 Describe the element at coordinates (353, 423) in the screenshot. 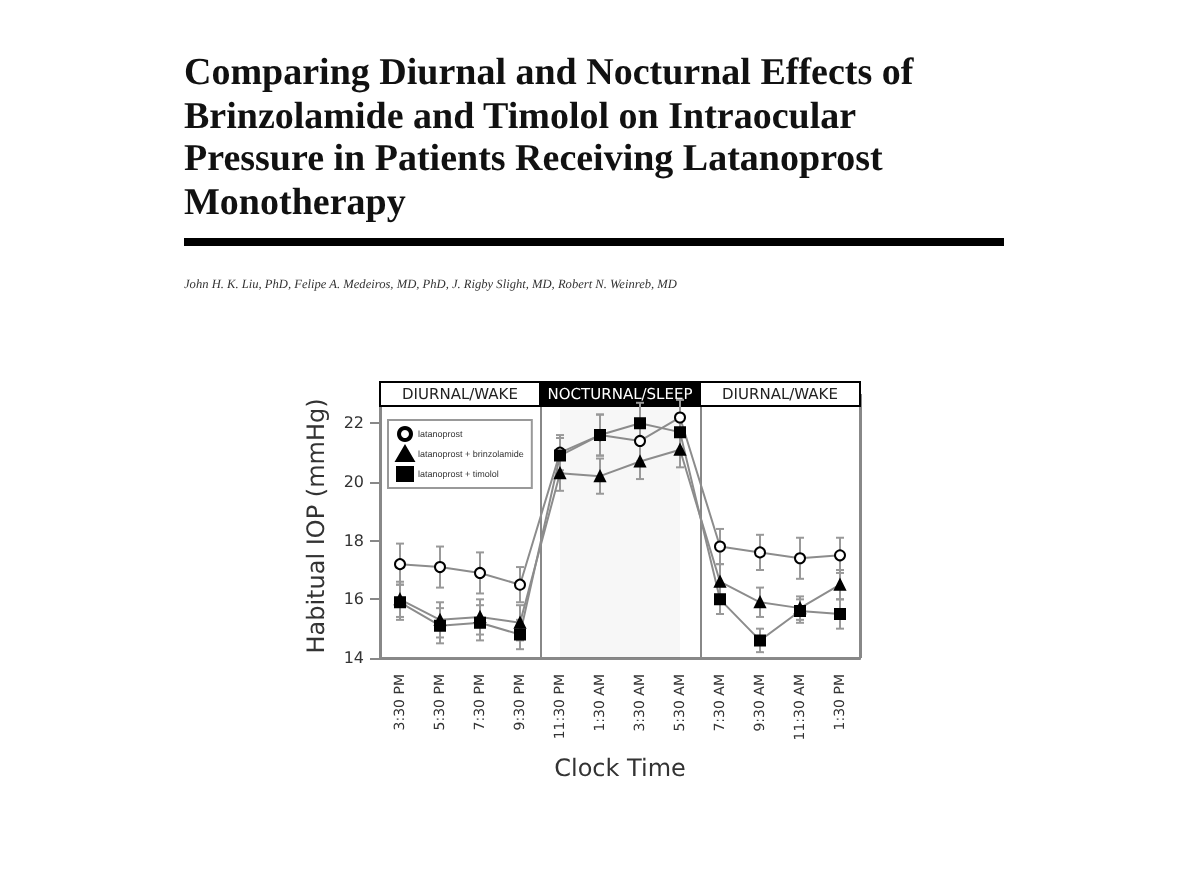

I see `y-tick-label: 22` at that location.